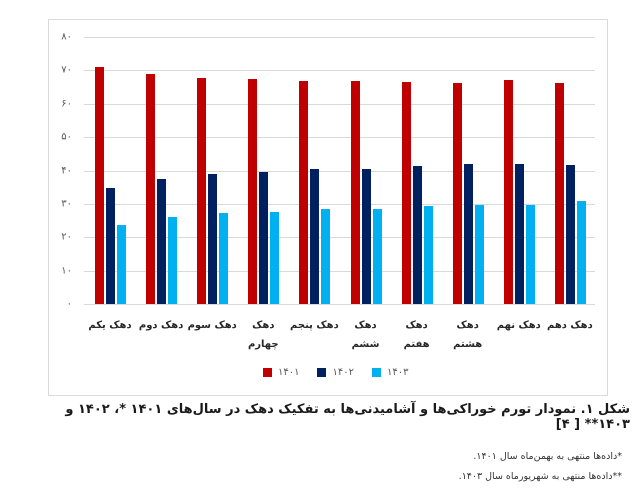  Describe the element at coordinates (66, 37) in the screenshot. I see `y-tick-label: ۸۰` at that location.